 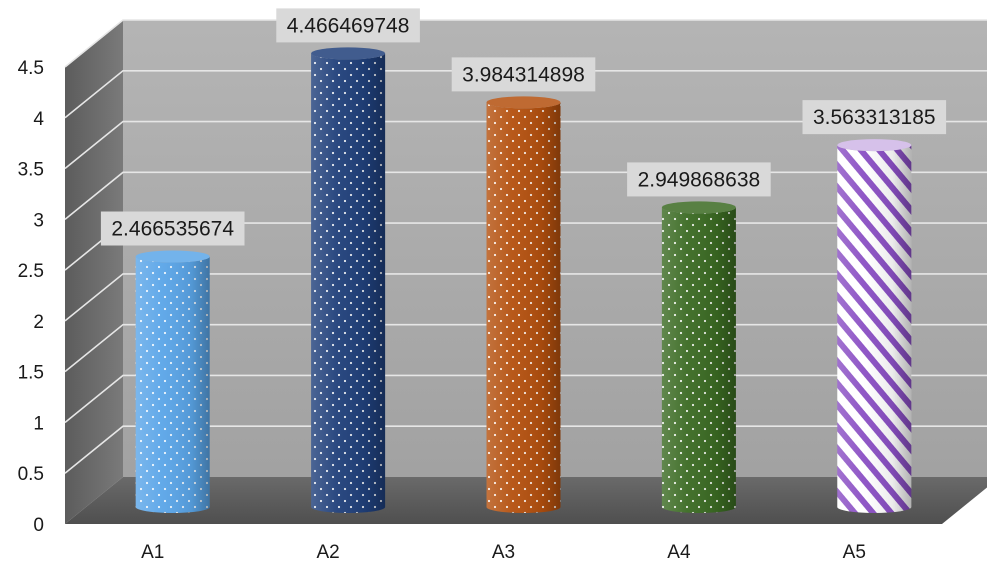 I want to click on data-label-text: 3.984314898, so click(x=523, y=74).